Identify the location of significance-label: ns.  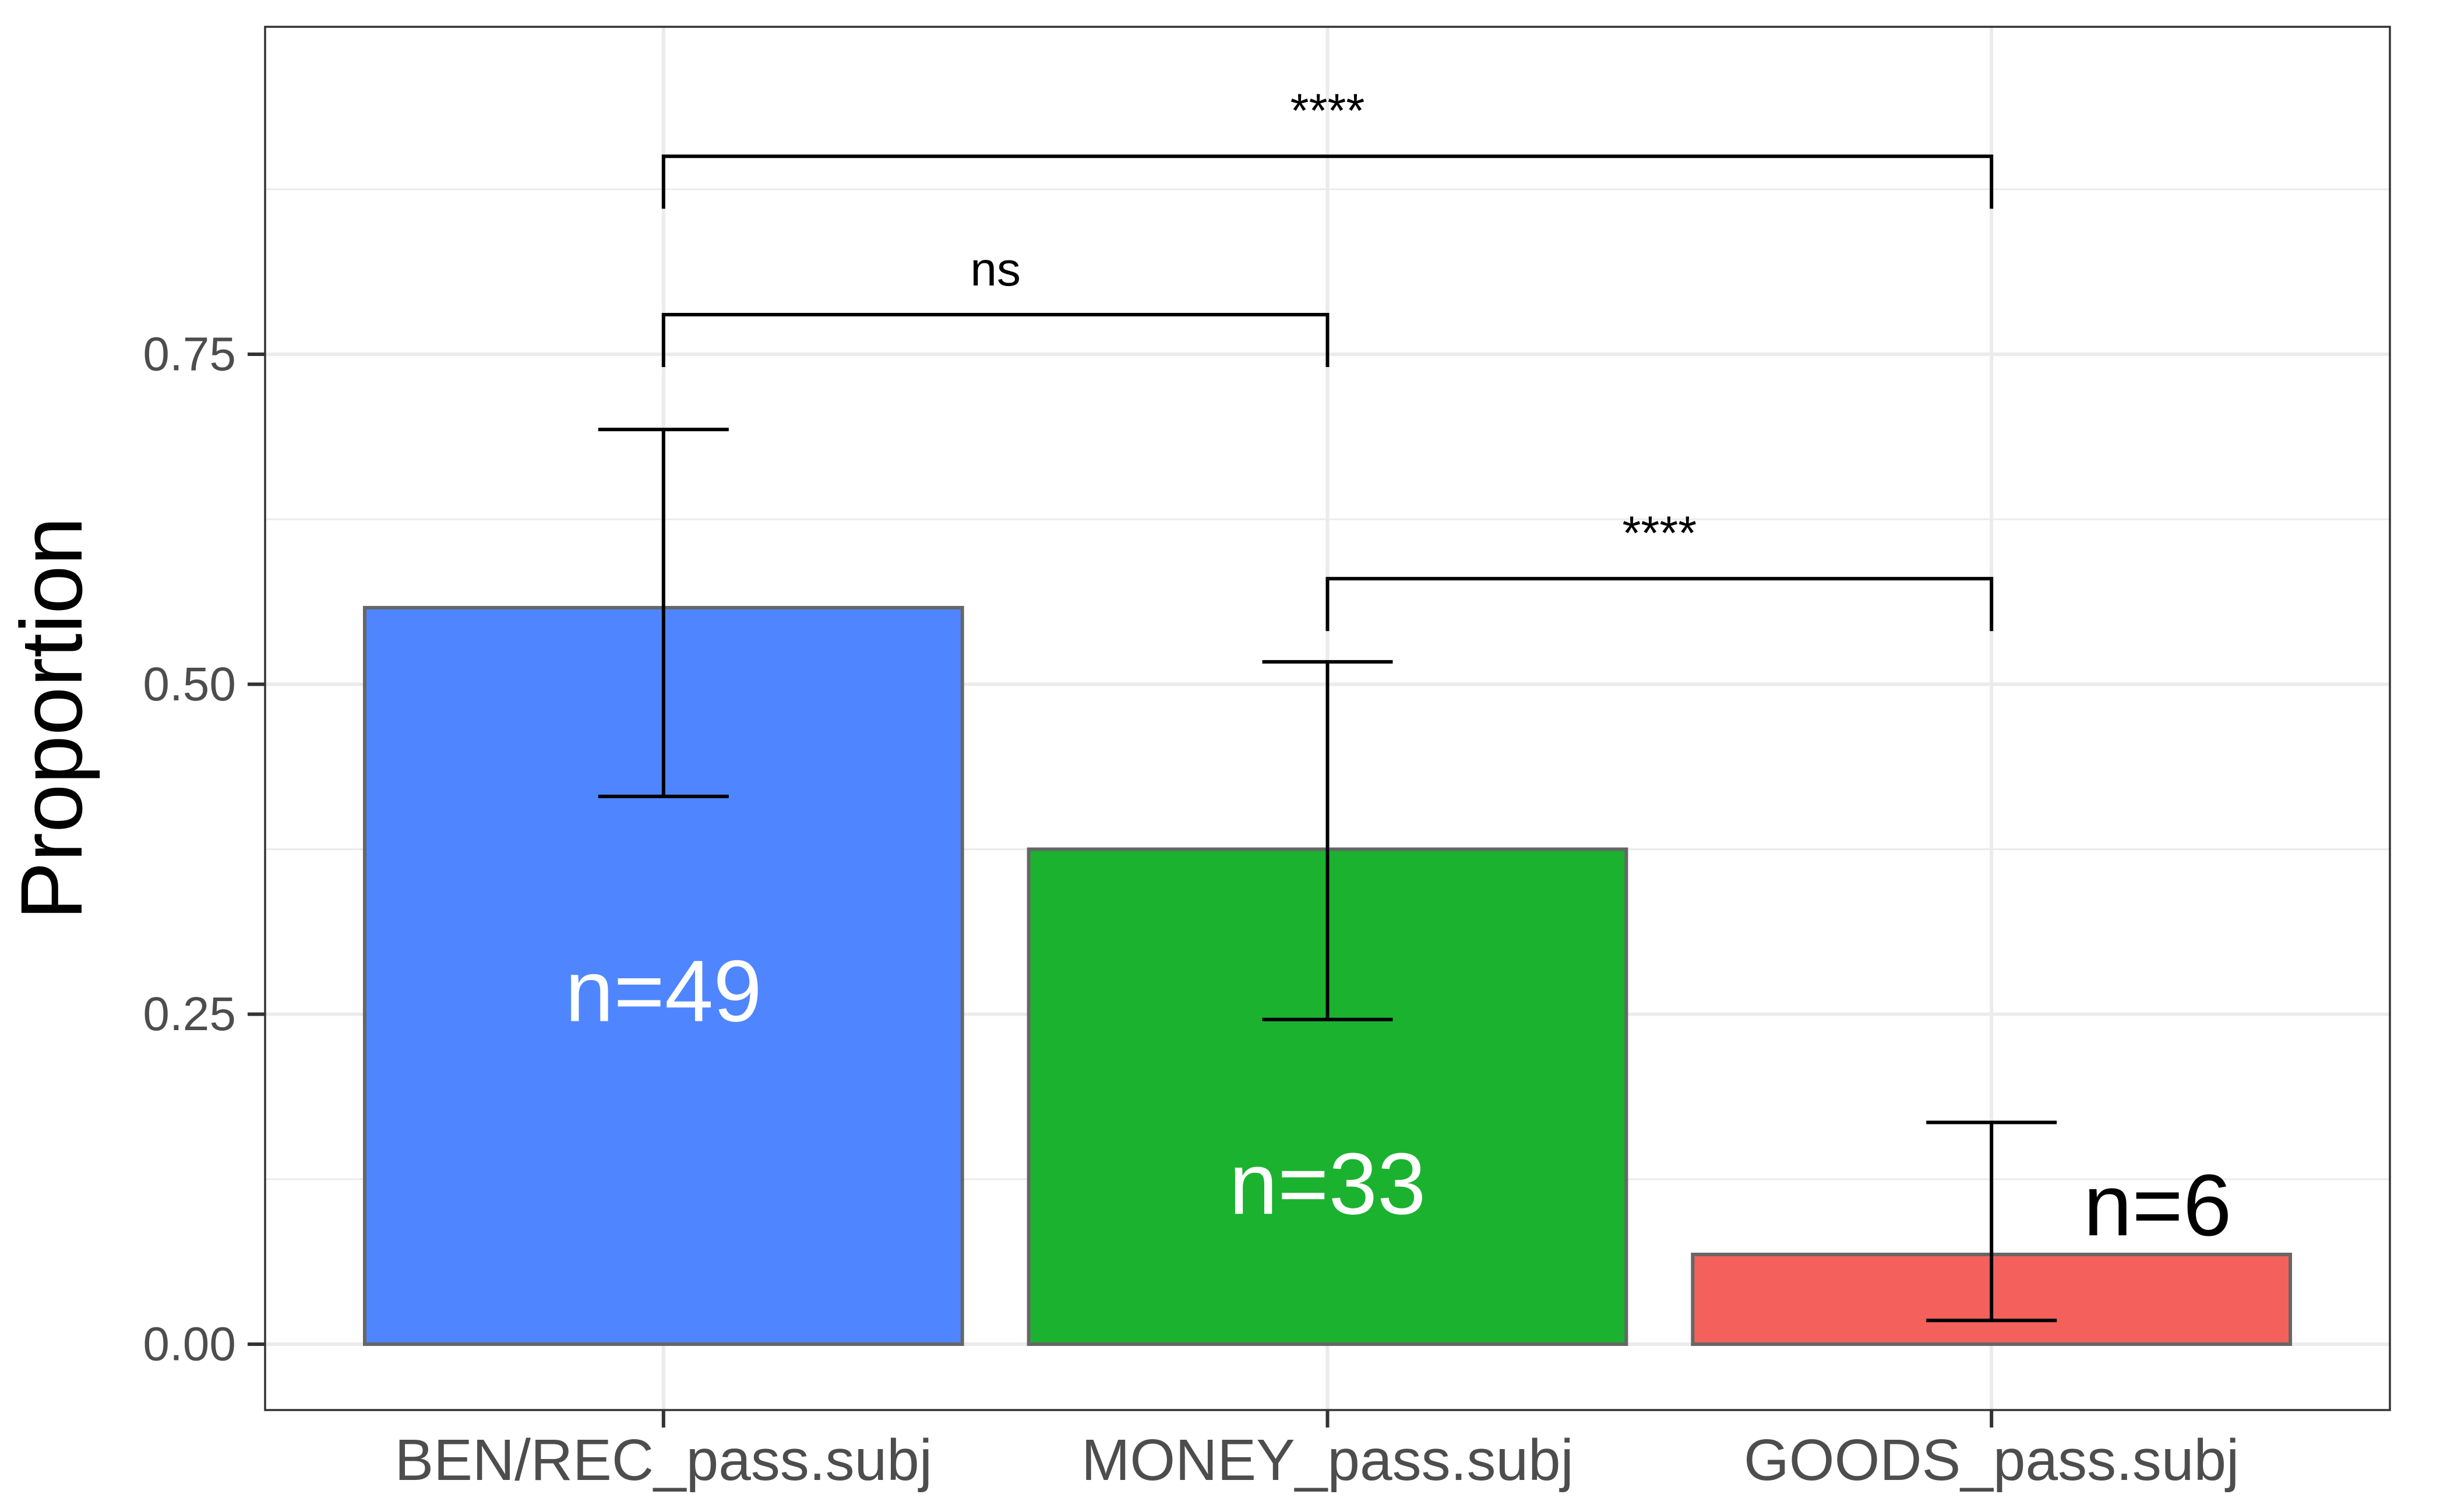
(995, 269).